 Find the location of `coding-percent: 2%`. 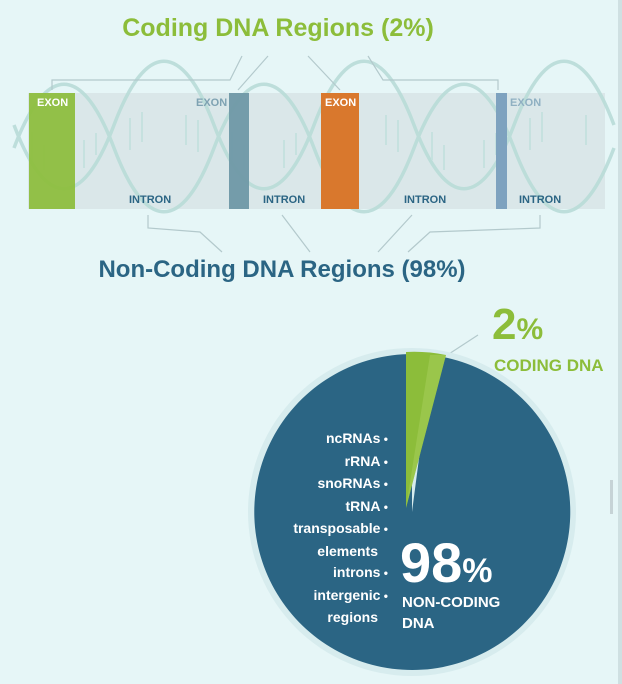

coding-percent: 2% is located at coordinates (517, 325).